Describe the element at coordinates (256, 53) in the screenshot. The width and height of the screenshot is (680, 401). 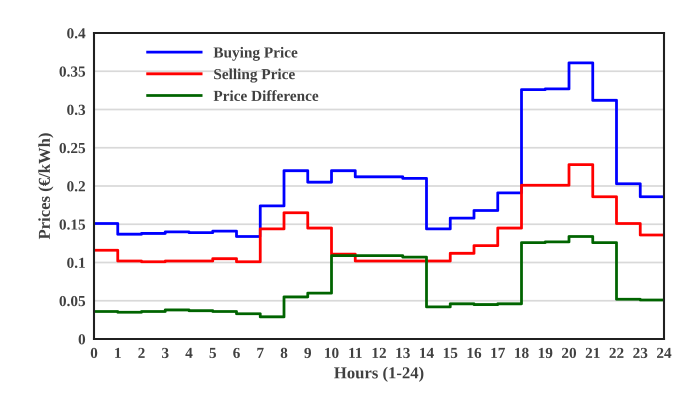
I see `legend-label: Buying Price` at that location.